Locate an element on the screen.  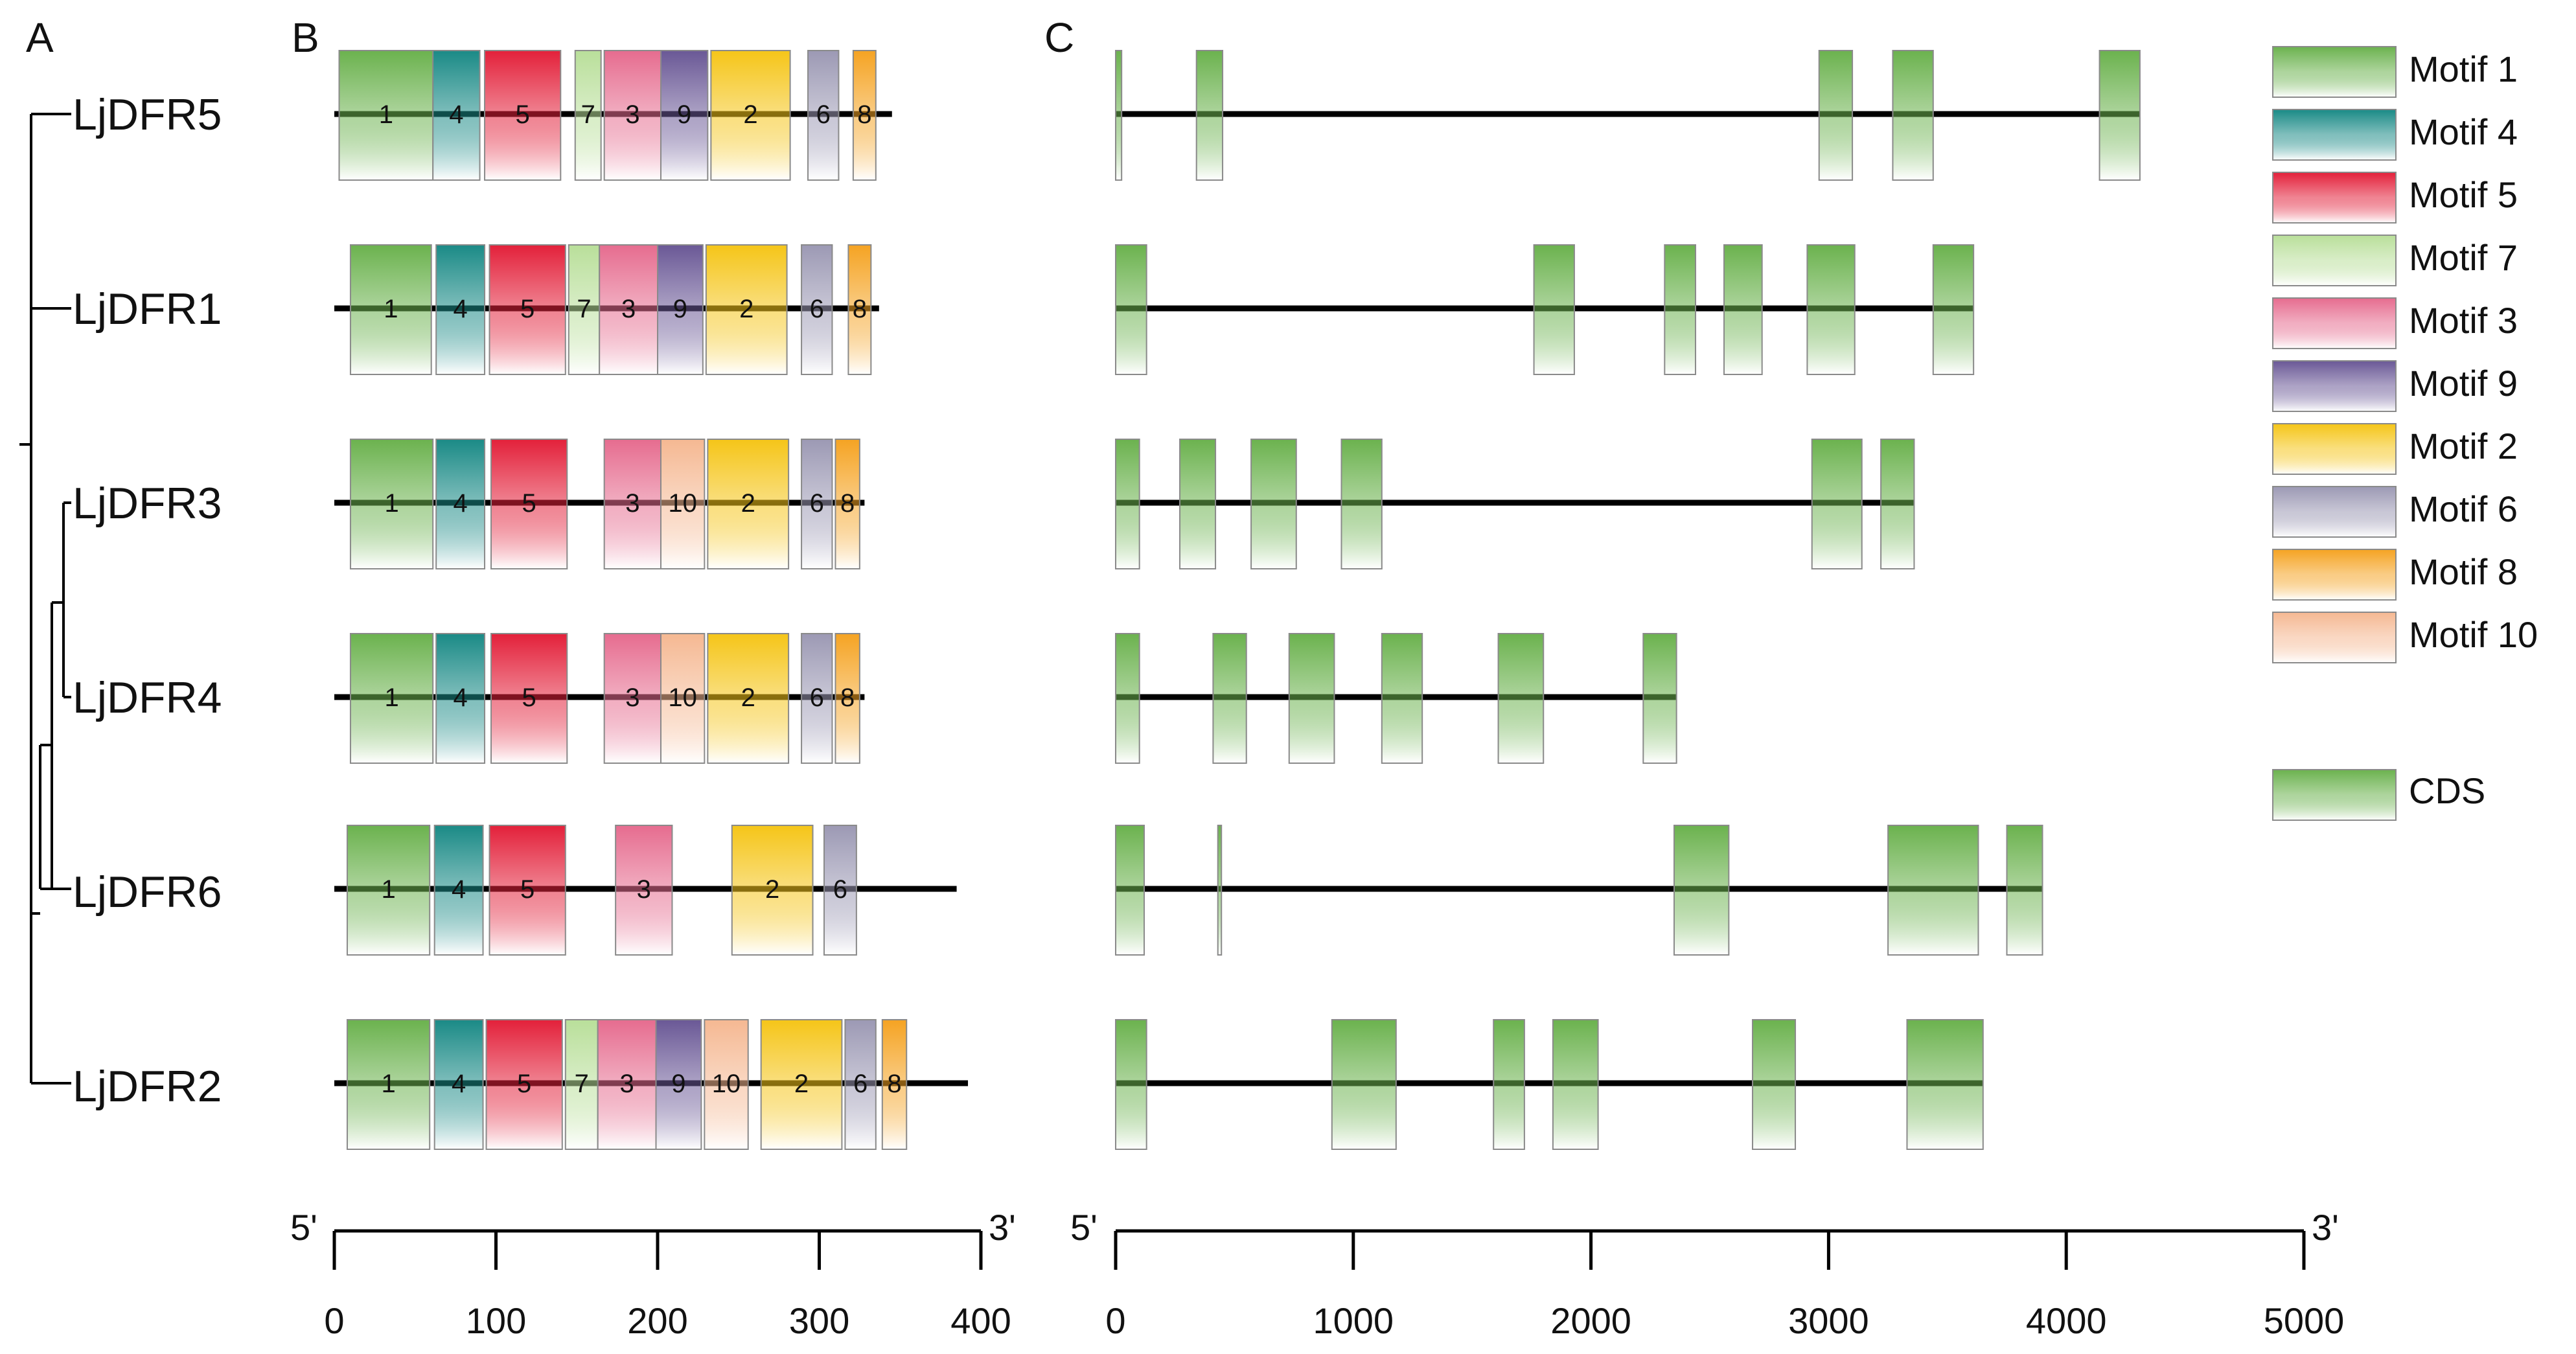
motif-8-box is located at coordinates (847, 699).